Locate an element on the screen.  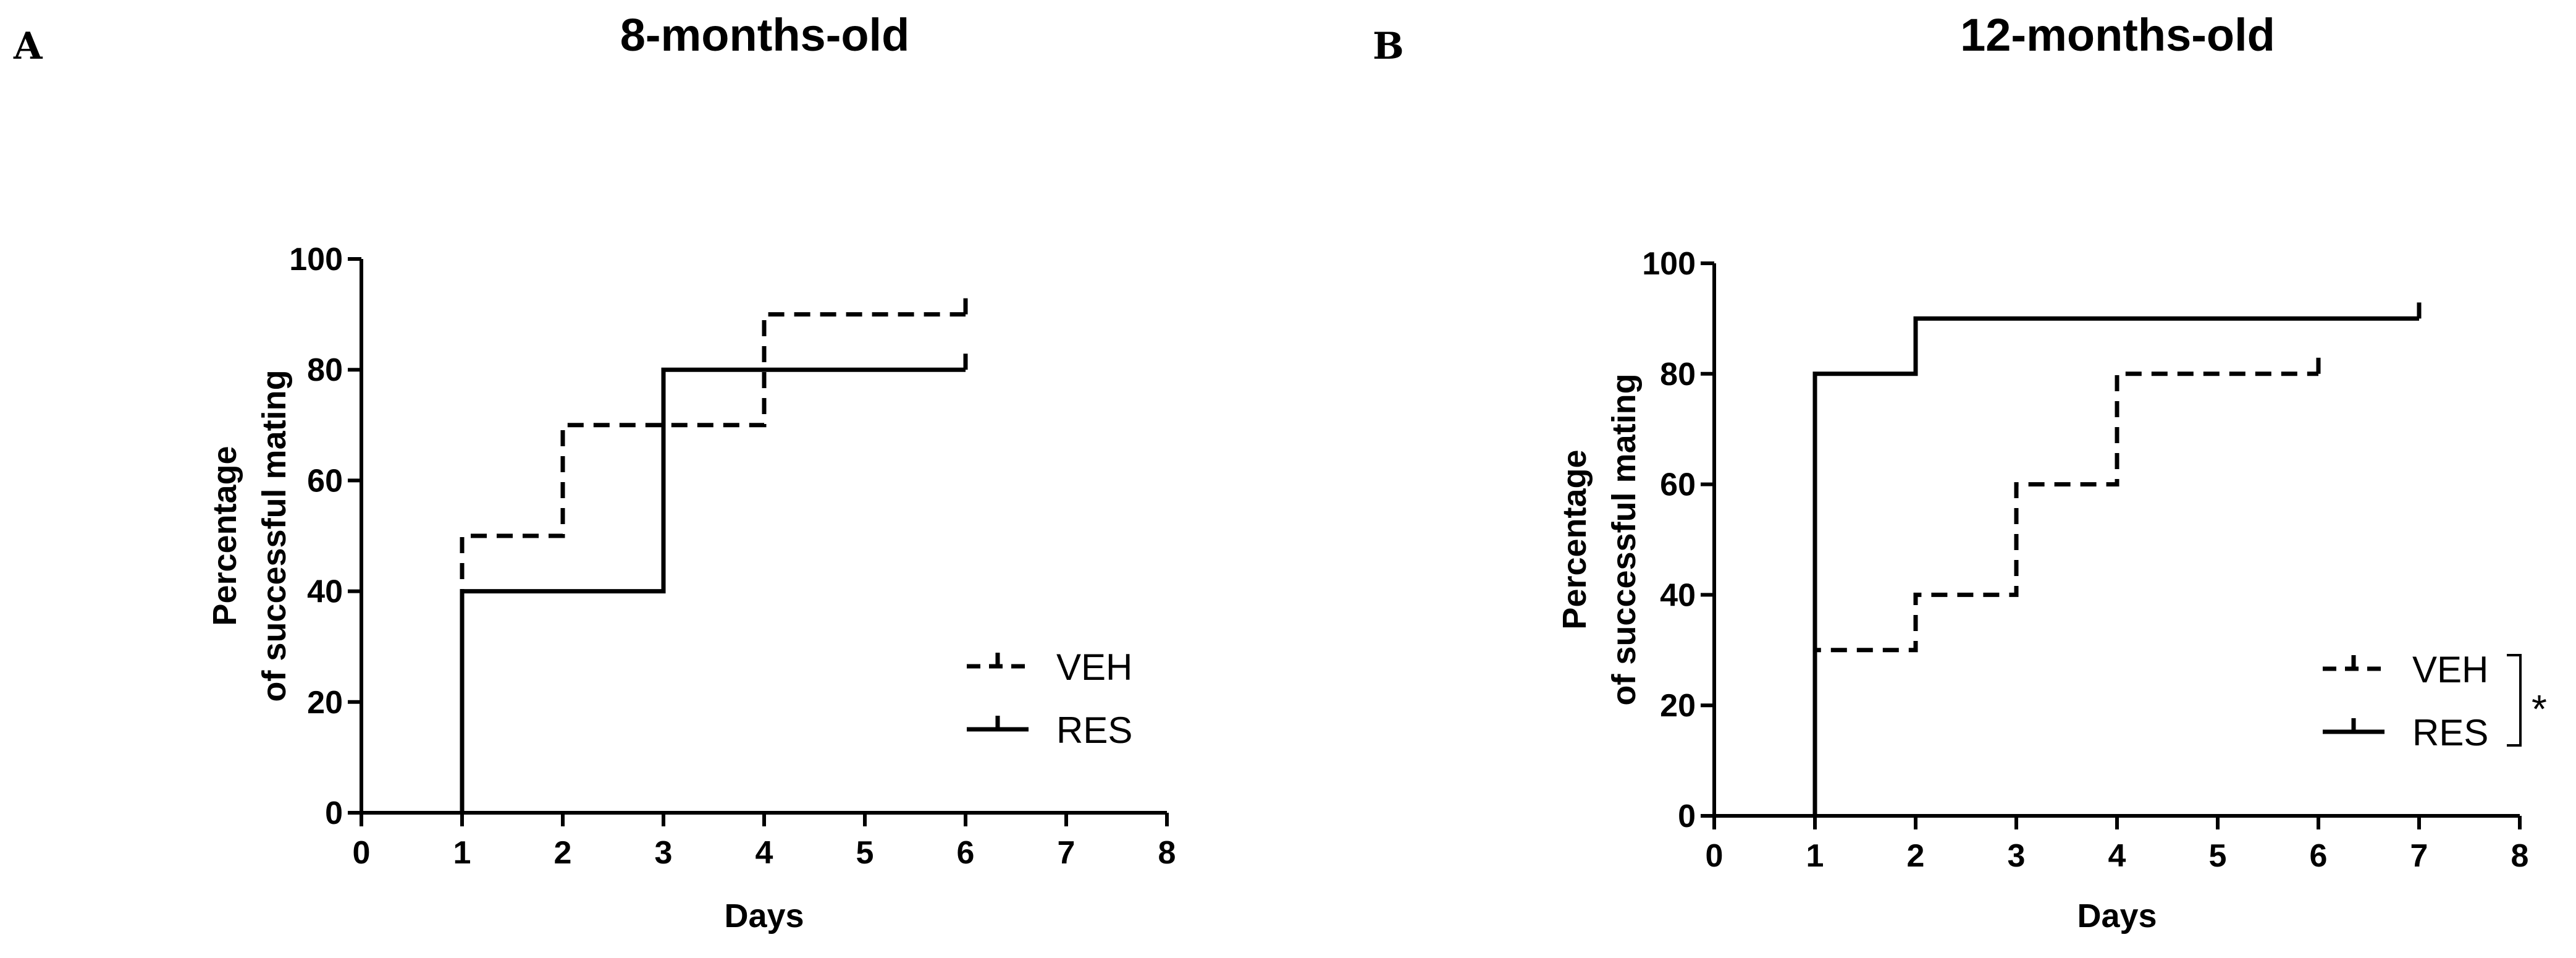
chart-title: 8-months-old is located at coordinates (765, 35).